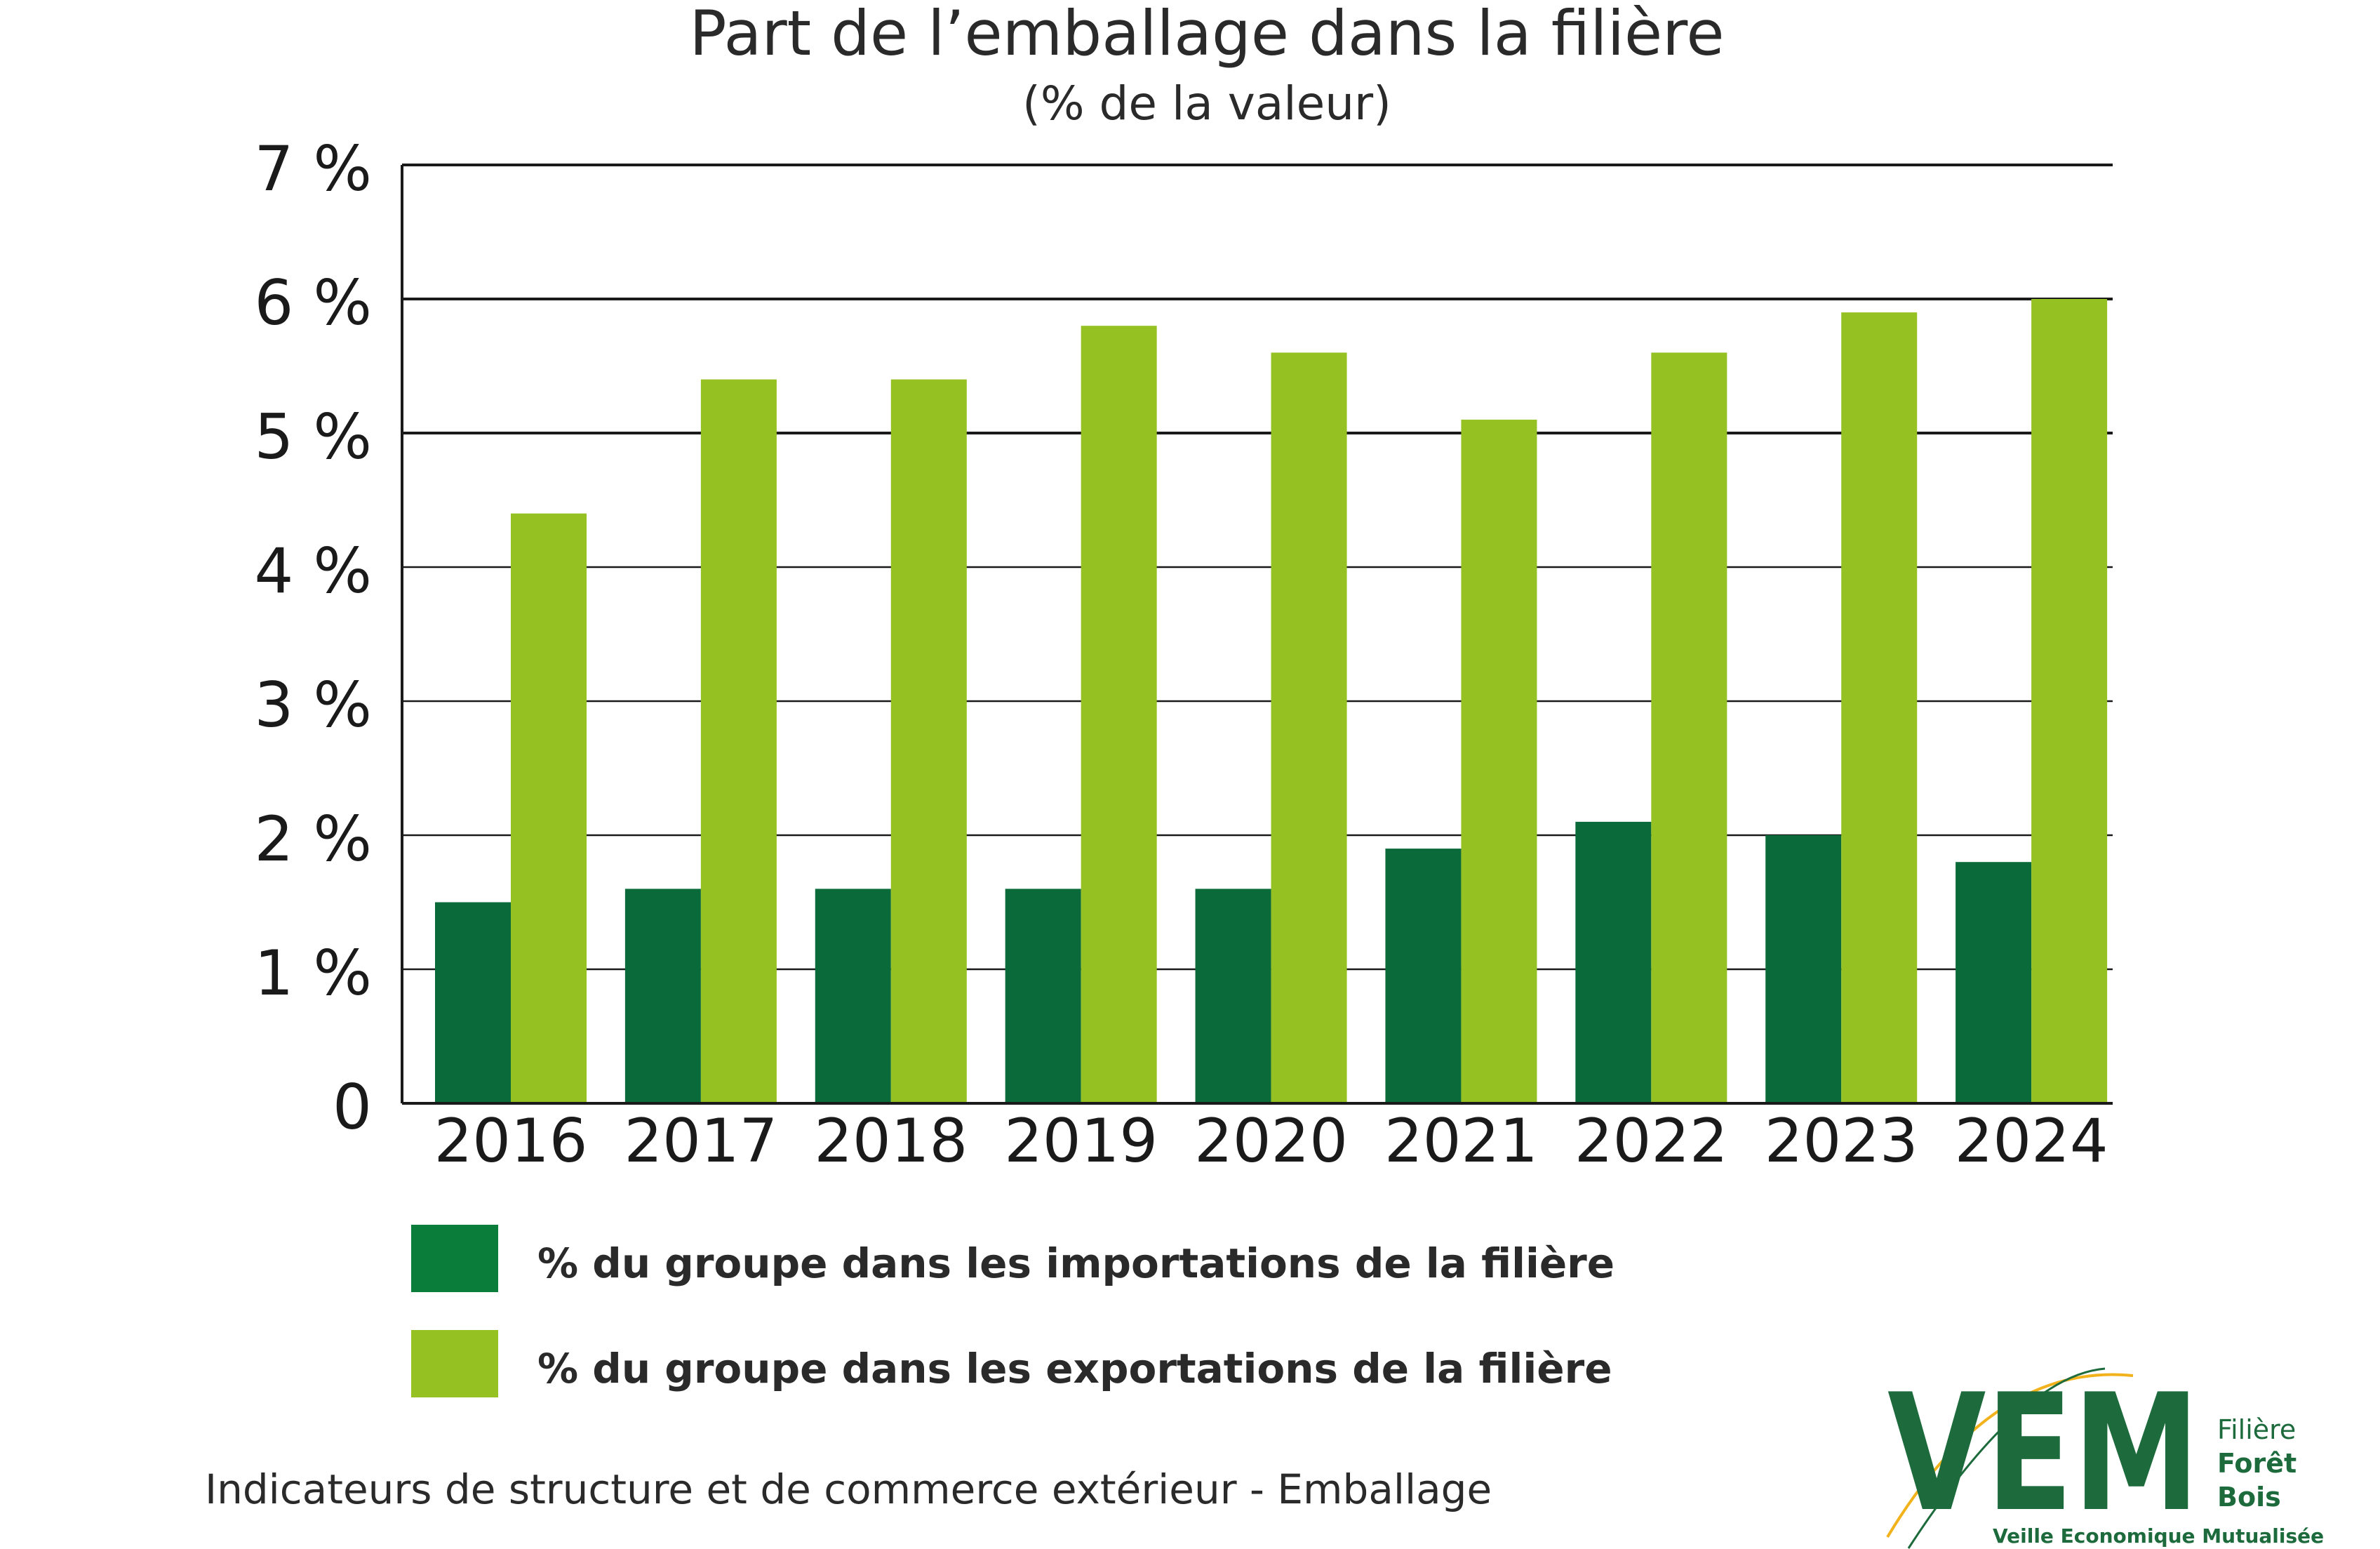  What do you see at coordinates (313, 169) in the screenshot?
I see `y-tick-label: 7 %` at bounding box center [313, 169].